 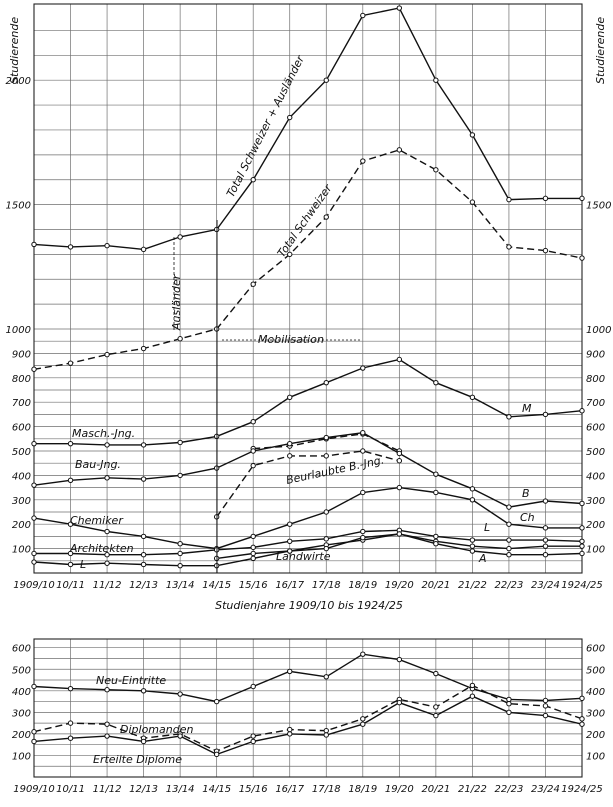 What do you see at coordinates (399, 789) in the screenshot?
I see `x-tick-label: 19/20` at bounding box center [399, 789].